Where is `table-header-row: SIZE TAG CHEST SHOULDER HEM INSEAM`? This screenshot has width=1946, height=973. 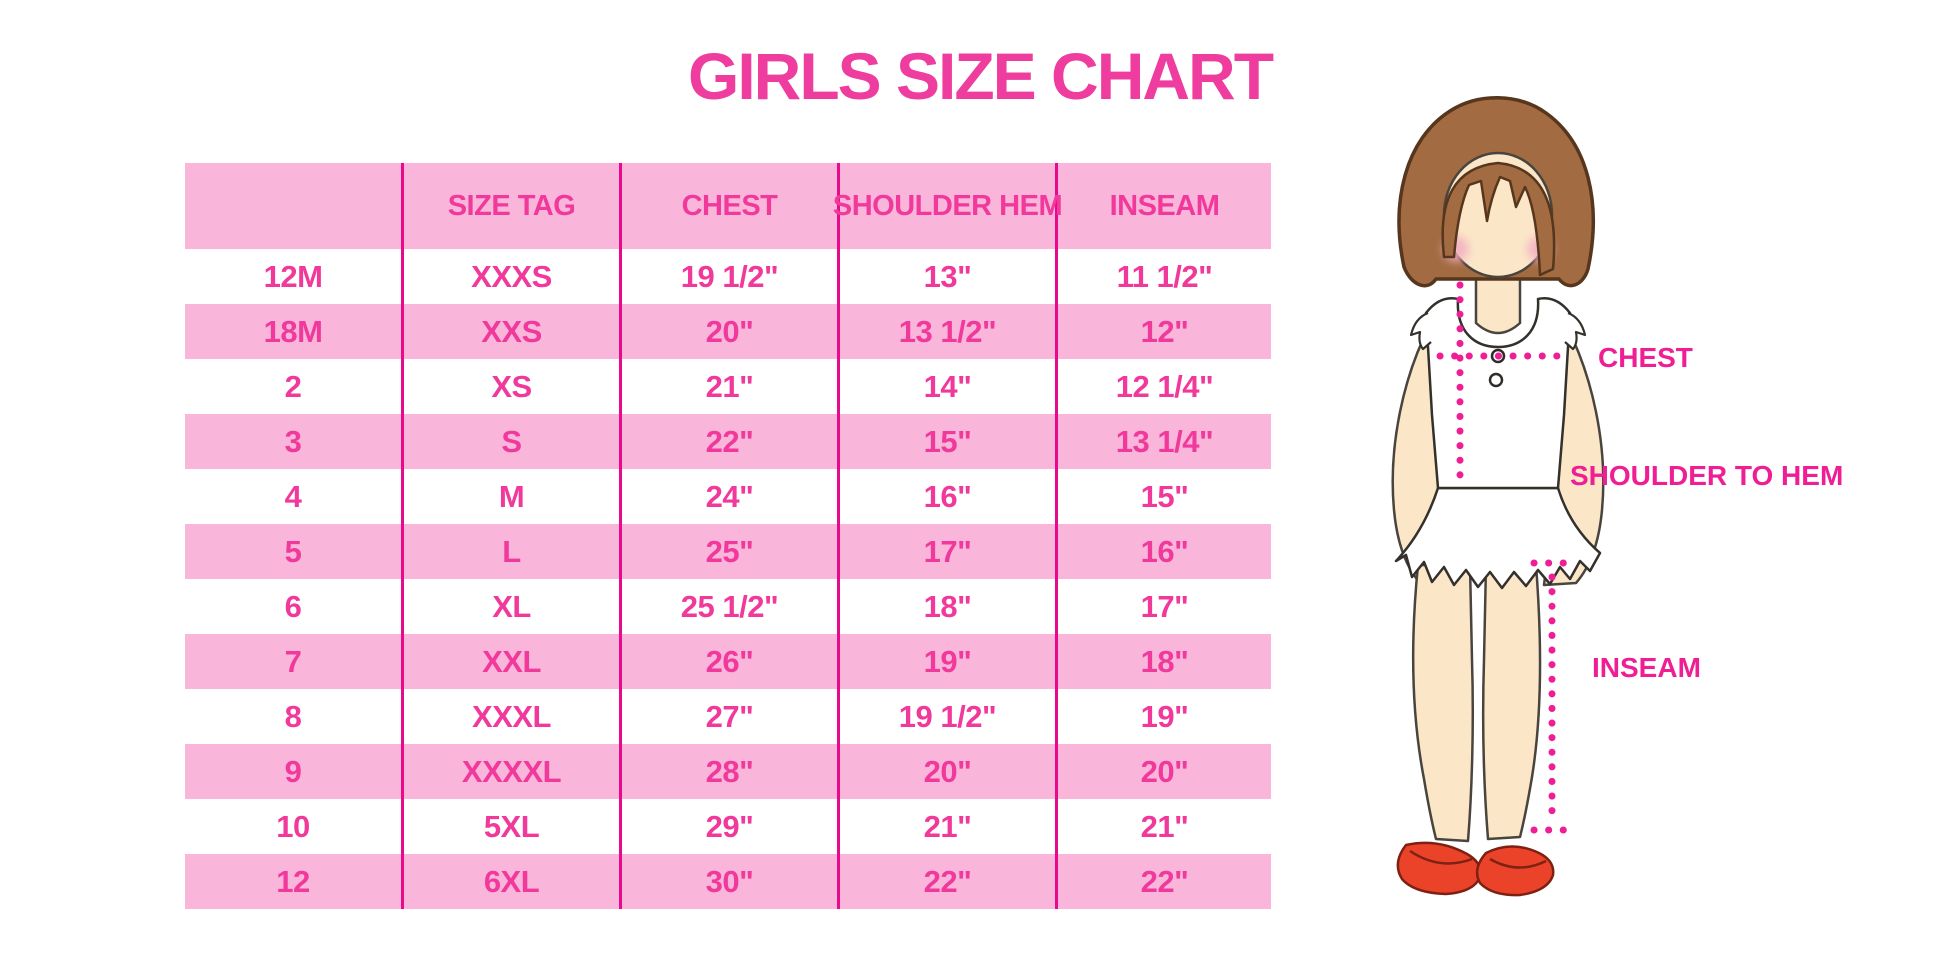
table-header-row: SIZE TAG CHEST SHOULDER HEM INSEAM is located at coordinates (728, 206).